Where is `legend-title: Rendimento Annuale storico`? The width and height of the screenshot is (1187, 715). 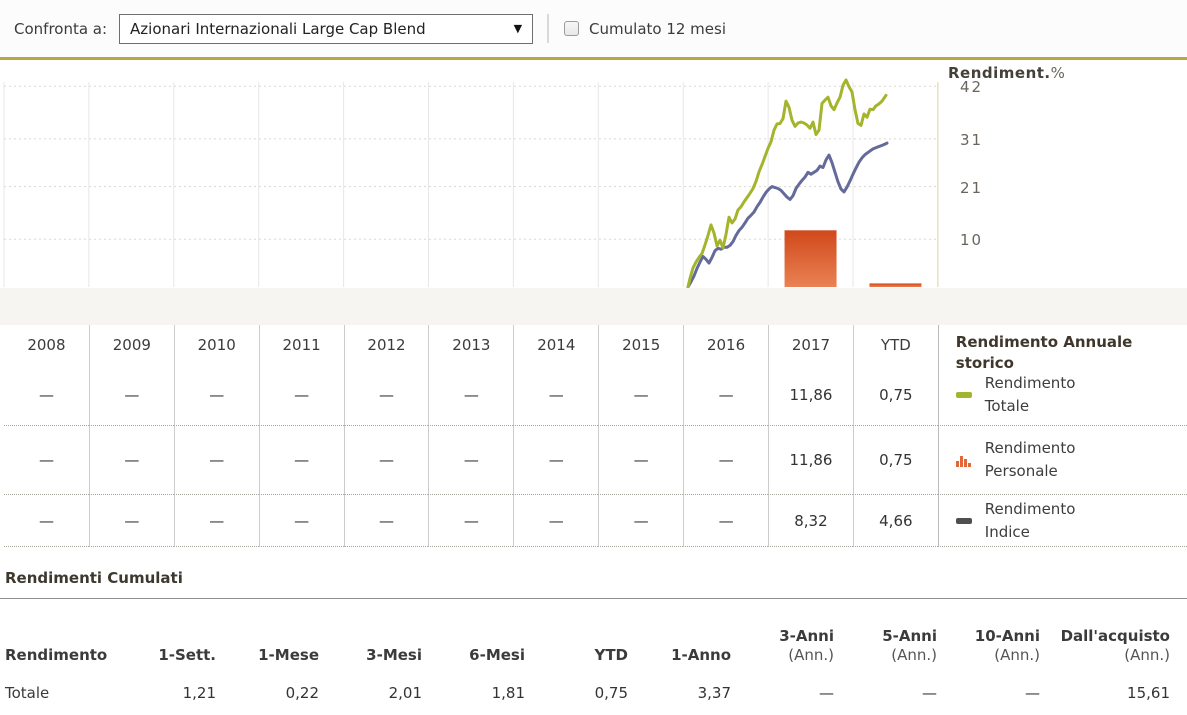
legend-title: Rendimento Annuale storico is located at coordinates (1062, 348).